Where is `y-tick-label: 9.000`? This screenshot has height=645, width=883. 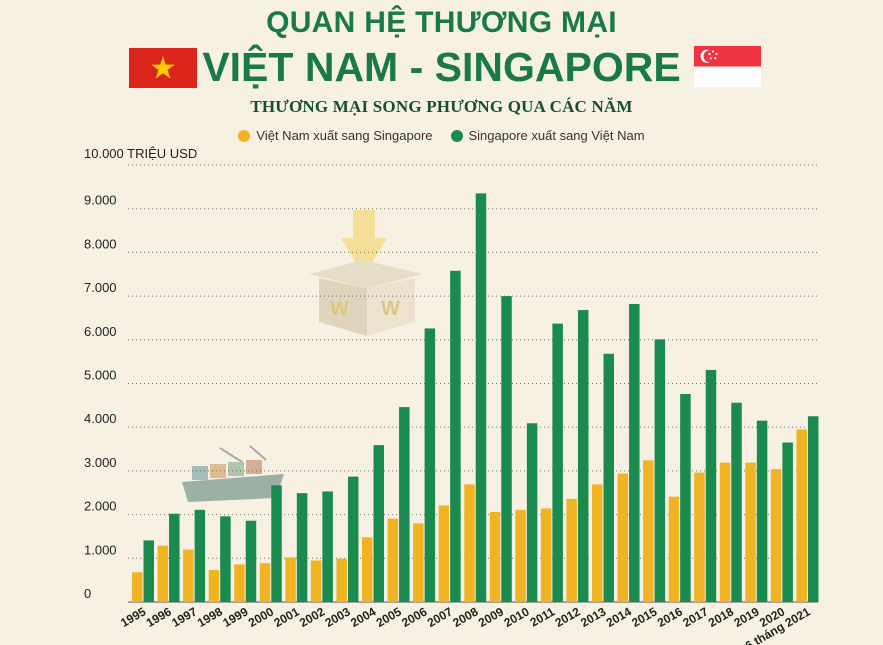
y-tick-label: 9.000 is located at coordinates (100, 200).